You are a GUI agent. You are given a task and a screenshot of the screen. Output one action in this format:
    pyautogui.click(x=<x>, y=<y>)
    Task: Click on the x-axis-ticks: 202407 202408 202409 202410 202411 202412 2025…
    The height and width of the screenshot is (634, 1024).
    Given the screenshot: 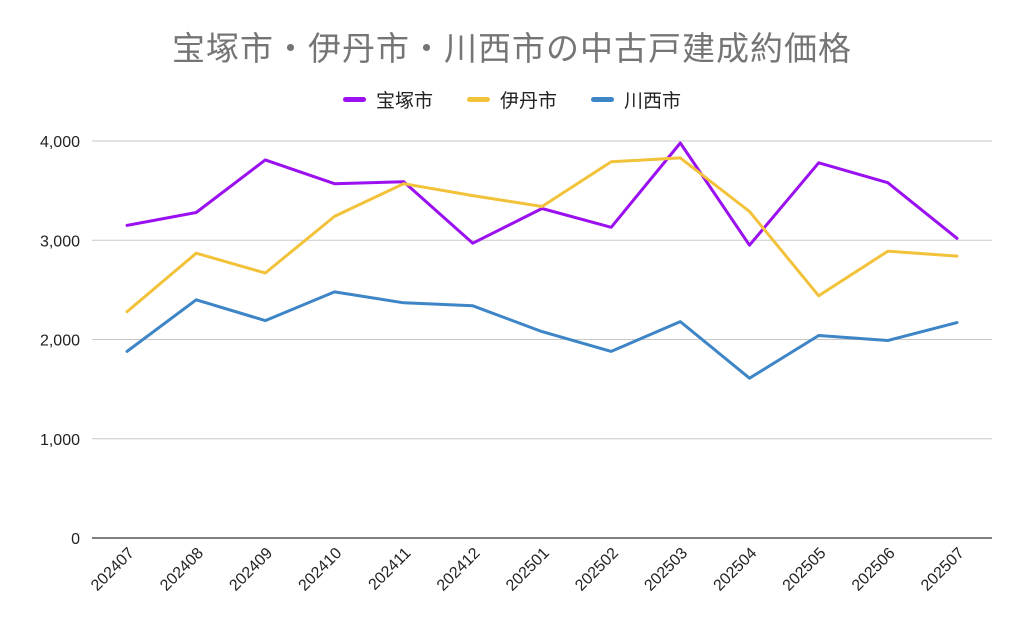 What is the action you would take?
    pyautogui.click(x=528, y=570)
    